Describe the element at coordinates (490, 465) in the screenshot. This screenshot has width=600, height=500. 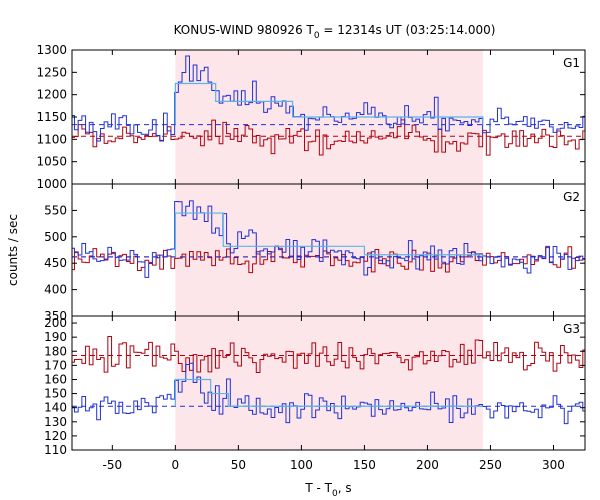
I see `x-tick-label: 250` at that location.